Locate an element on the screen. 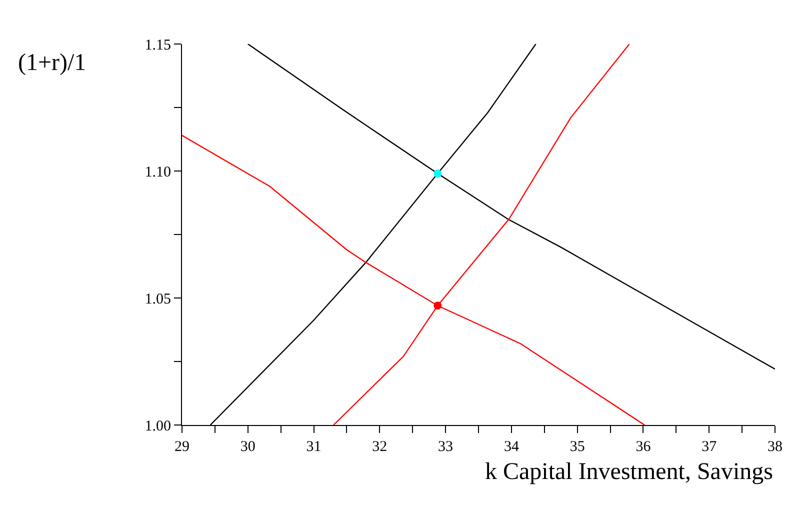 This screenshot has height=506, width=805. x-tick-label: 35 is located at coordinates (577, 447).